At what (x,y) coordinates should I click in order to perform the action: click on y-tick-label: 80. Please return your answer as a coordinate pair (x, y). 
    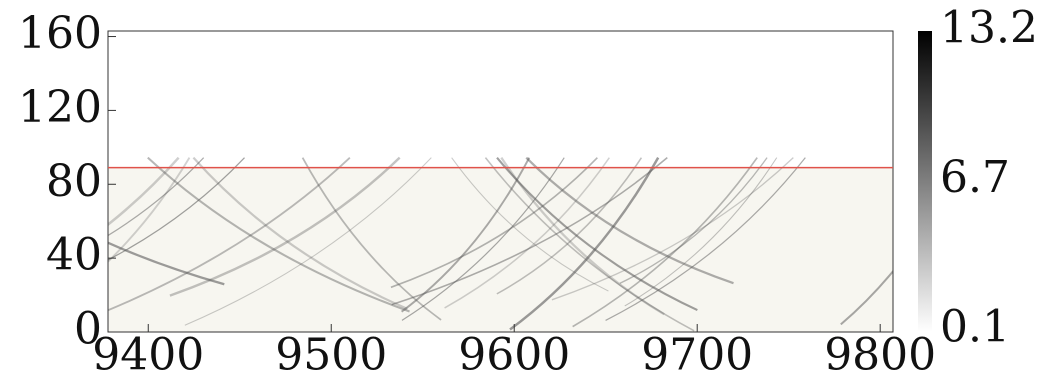
    Looking at the image, I should click on (74, 181).